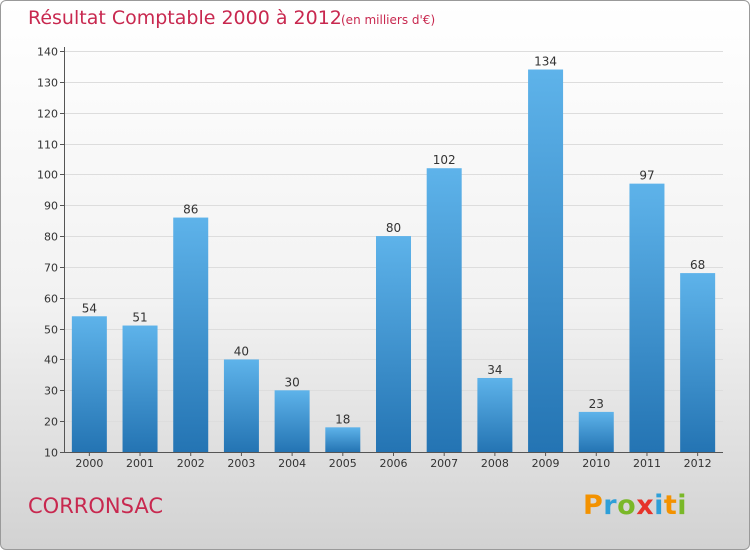 Image resolution: width=750 pixels, height=550 pixels. Describe the element at coordinates (51, 330) in the screenshot. I see `y-tick-label: 50` at that location.